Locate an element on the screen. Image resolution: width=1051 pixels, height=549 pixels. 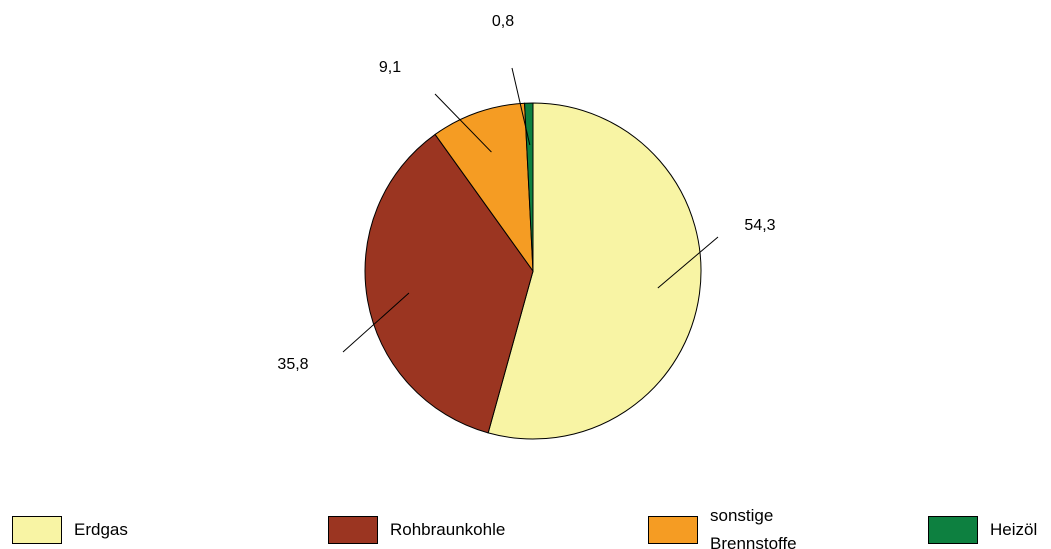
legend-item: Heizöl is located at coordinates (989, 525).